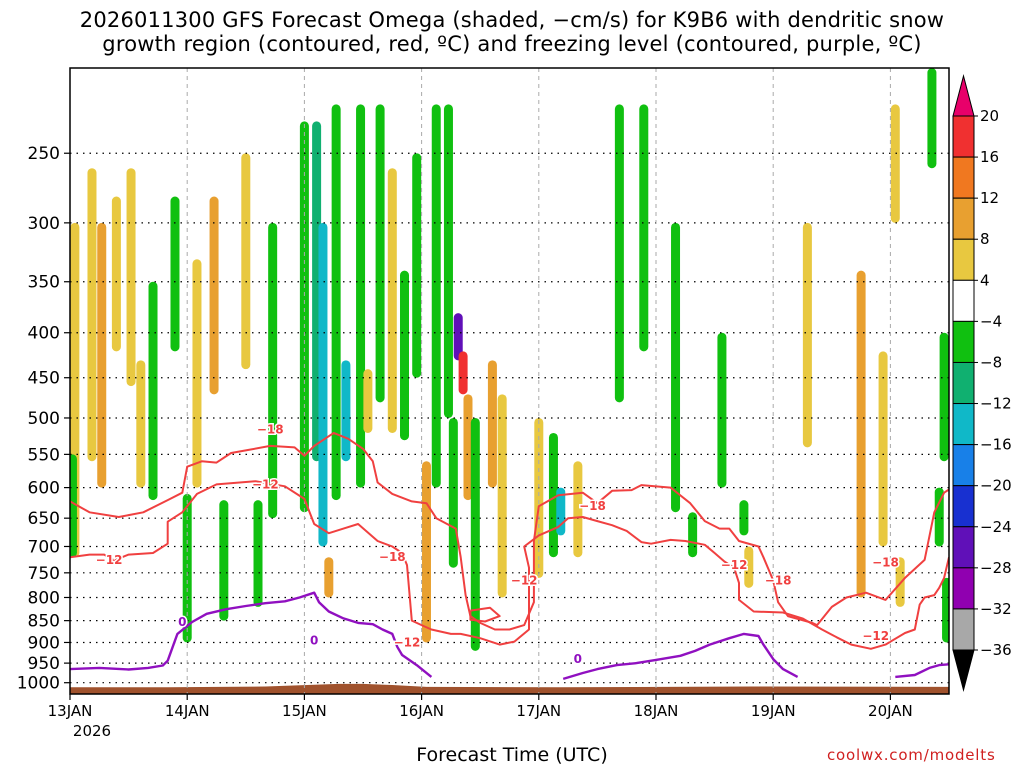  What do you see at coordinates (538, 711) in the screenshot?
I see `x-tick-label-17JAN: 17JAN` at bounding box center [538, 711].